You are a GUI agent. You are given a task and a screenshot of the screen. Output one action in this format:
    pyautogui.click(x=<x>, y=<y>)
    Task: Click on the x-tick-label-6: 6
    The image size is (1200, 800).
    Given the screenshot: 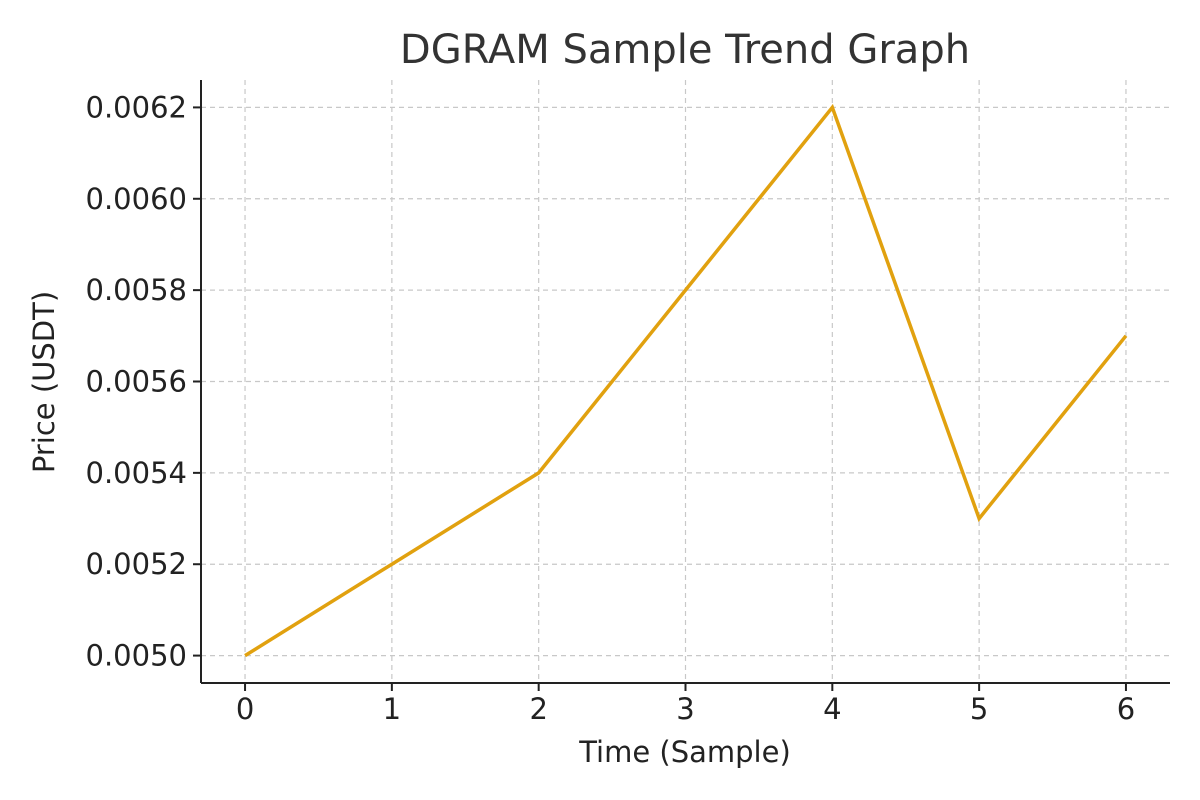 What is the action you would take?
    pyautogui.click(x=1126, y=709)
    